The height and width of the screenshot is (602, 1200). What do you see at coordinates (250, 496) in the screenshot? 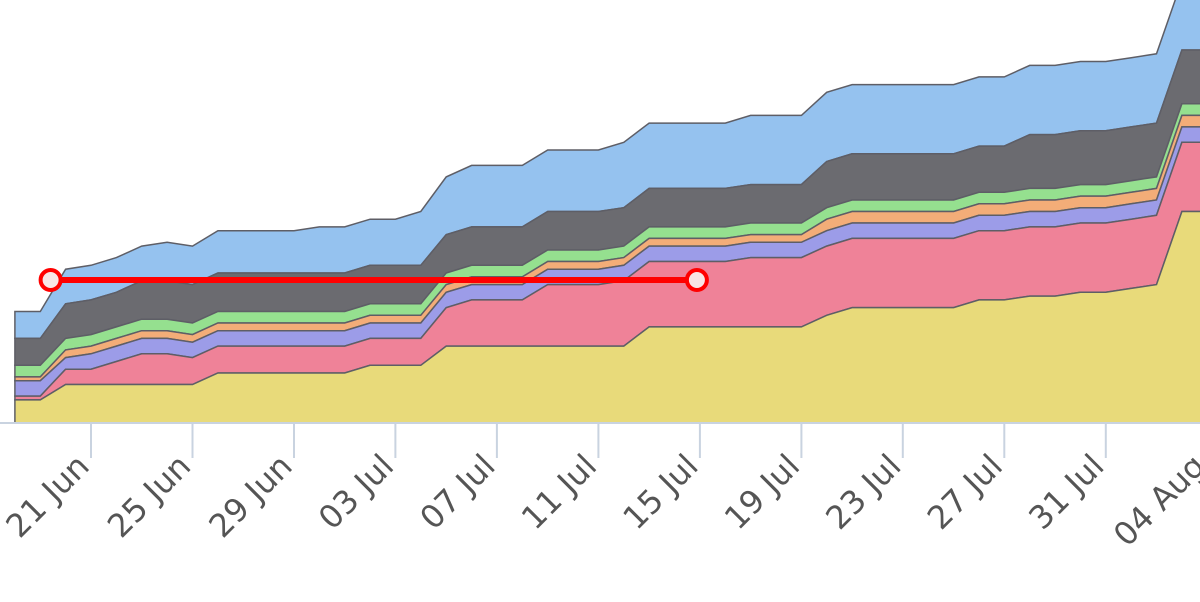
I see `x-tick-label: 29 Jun` at bounding box center [250, 496].